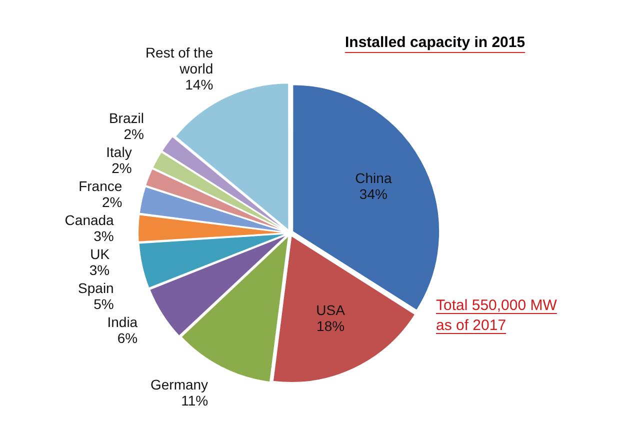 This screenshot has width=624, height=426. I want to click on data-label: 11%, so click(194, 400).